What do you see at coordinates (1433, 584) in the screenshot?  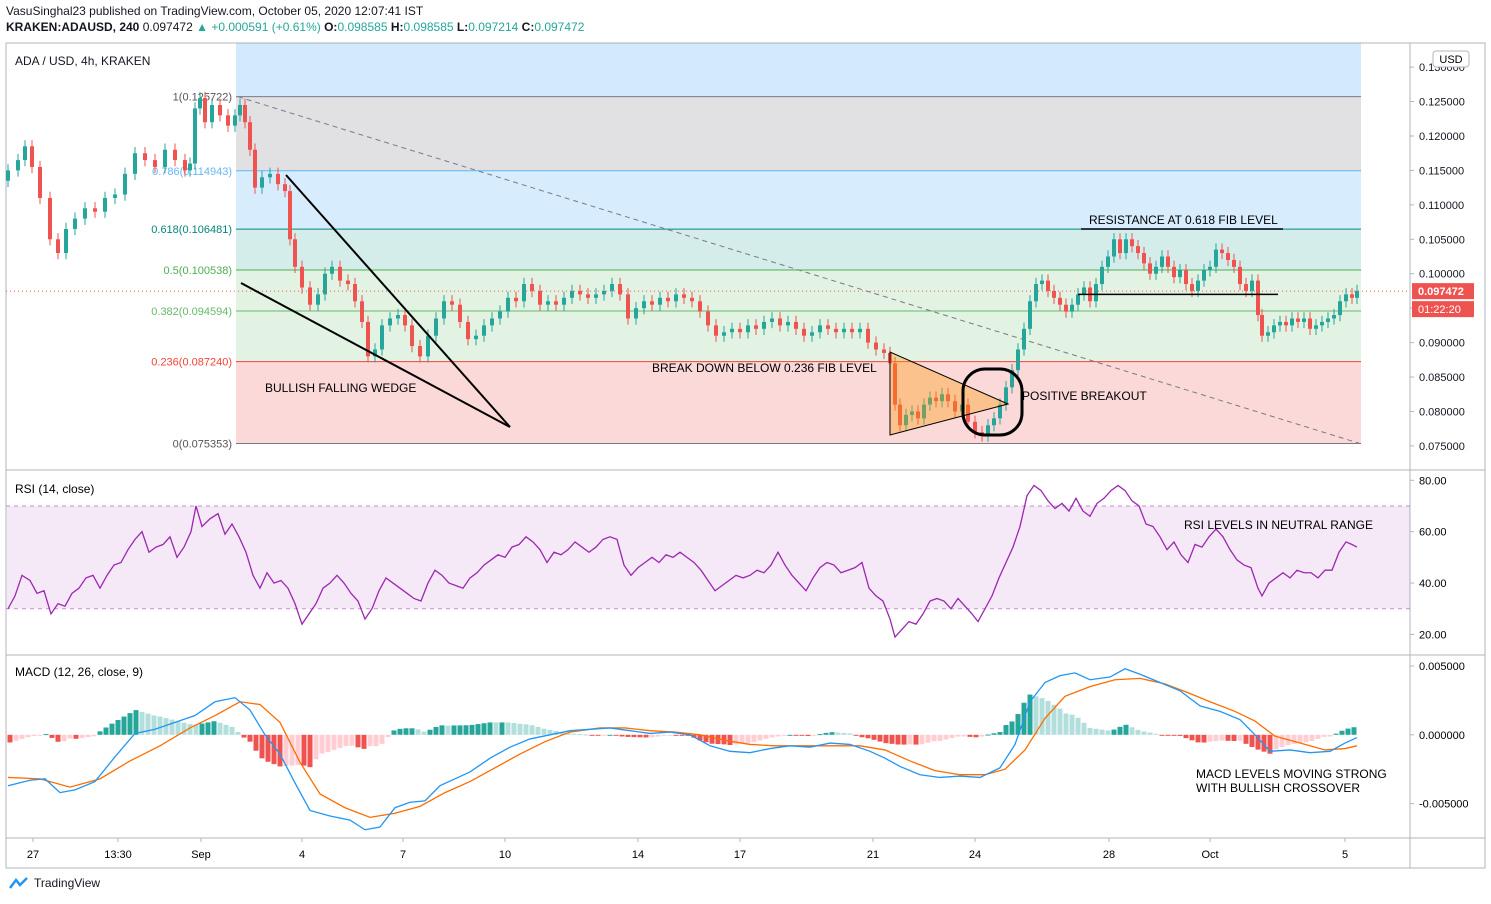 I see `rsi-tick-label: 40.00` at bounding box center [1433, 584].